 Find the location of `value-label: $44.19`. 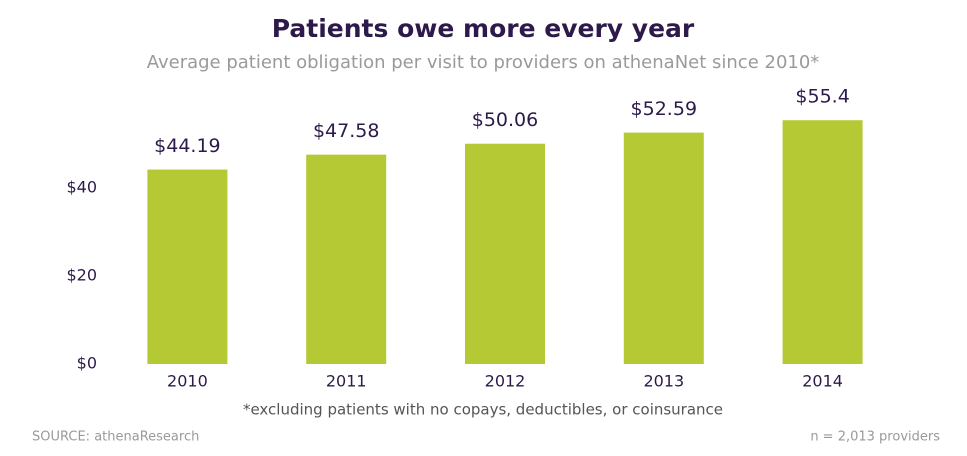

value-label: $44.19 is located at coordinates (187, 146).